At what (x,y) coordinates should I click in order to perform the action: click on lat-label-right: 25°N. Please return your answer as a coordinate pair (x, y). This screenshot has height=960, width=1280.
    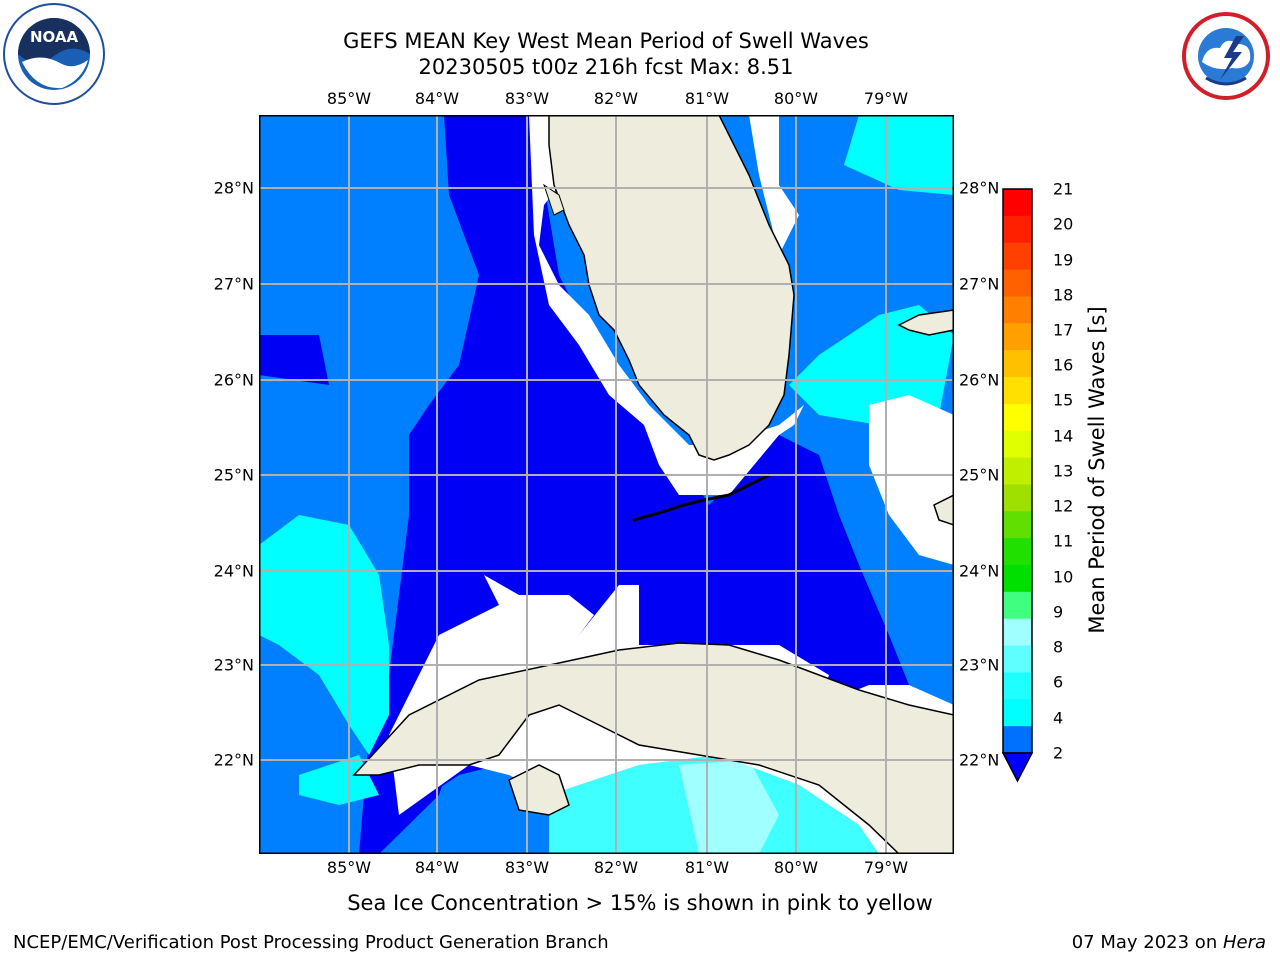
    Looking at the image, I should click on (979, 475).